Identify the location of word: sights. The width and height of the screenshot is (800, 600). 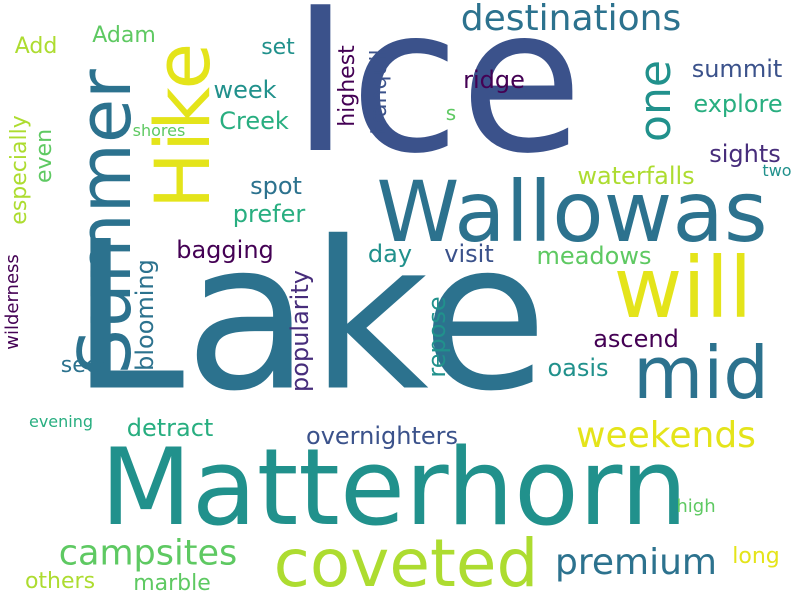
(745, 154).